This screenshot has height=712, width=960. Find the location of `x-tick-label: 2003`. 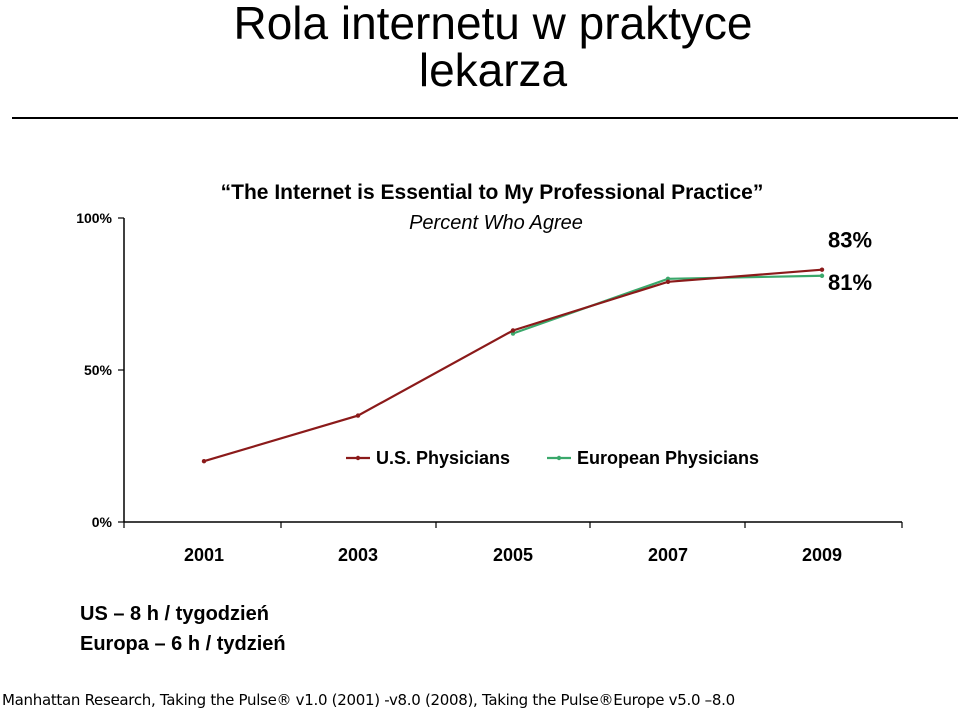

x-tick-label: 2003 is located at coordinates (358, 555).